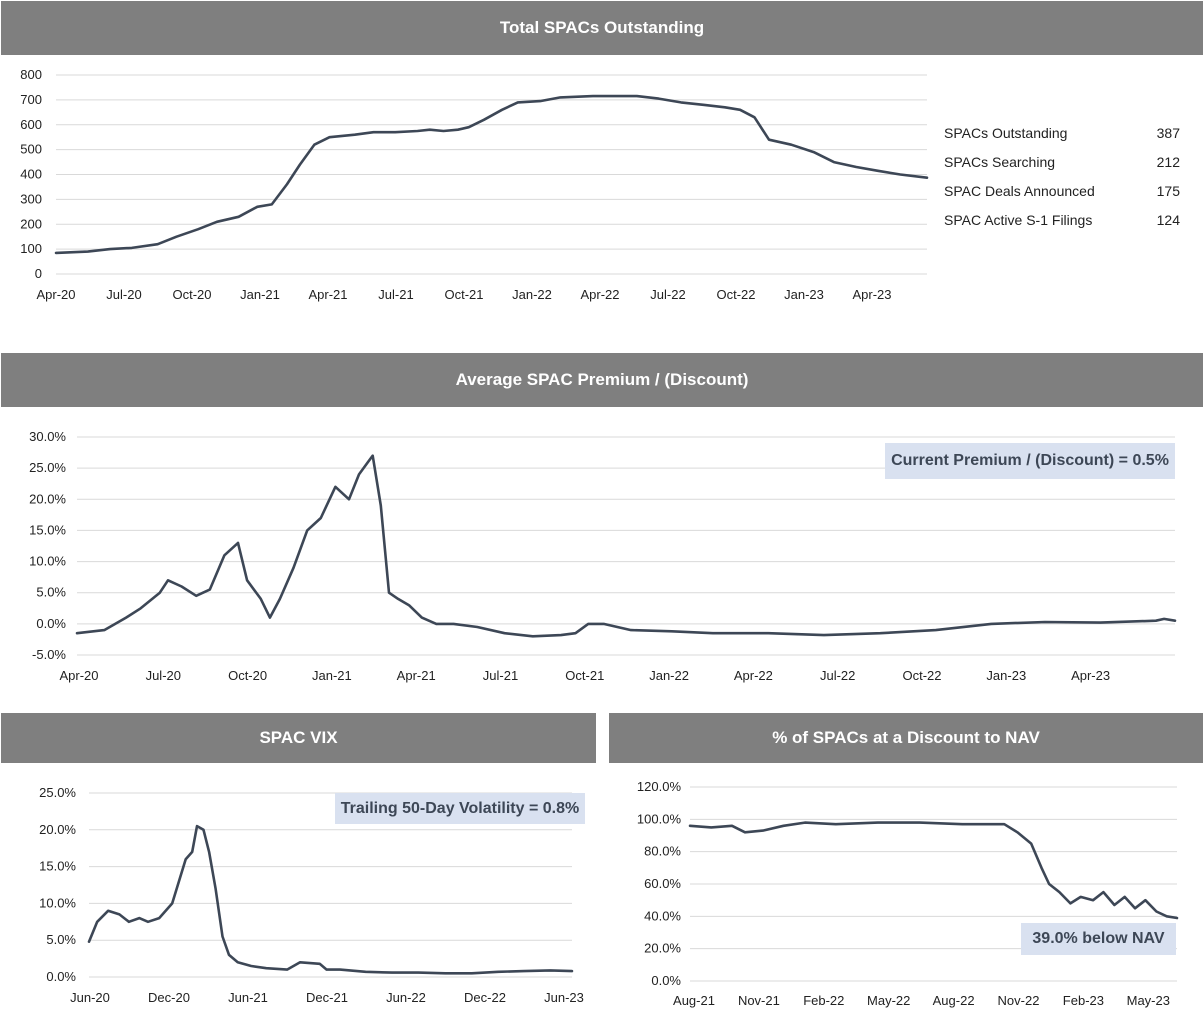  What do you see at coordinates (954, 1000) in the screenshot?
I see `x-tick-label: Aug-22` at bounding box center [954, 1000].